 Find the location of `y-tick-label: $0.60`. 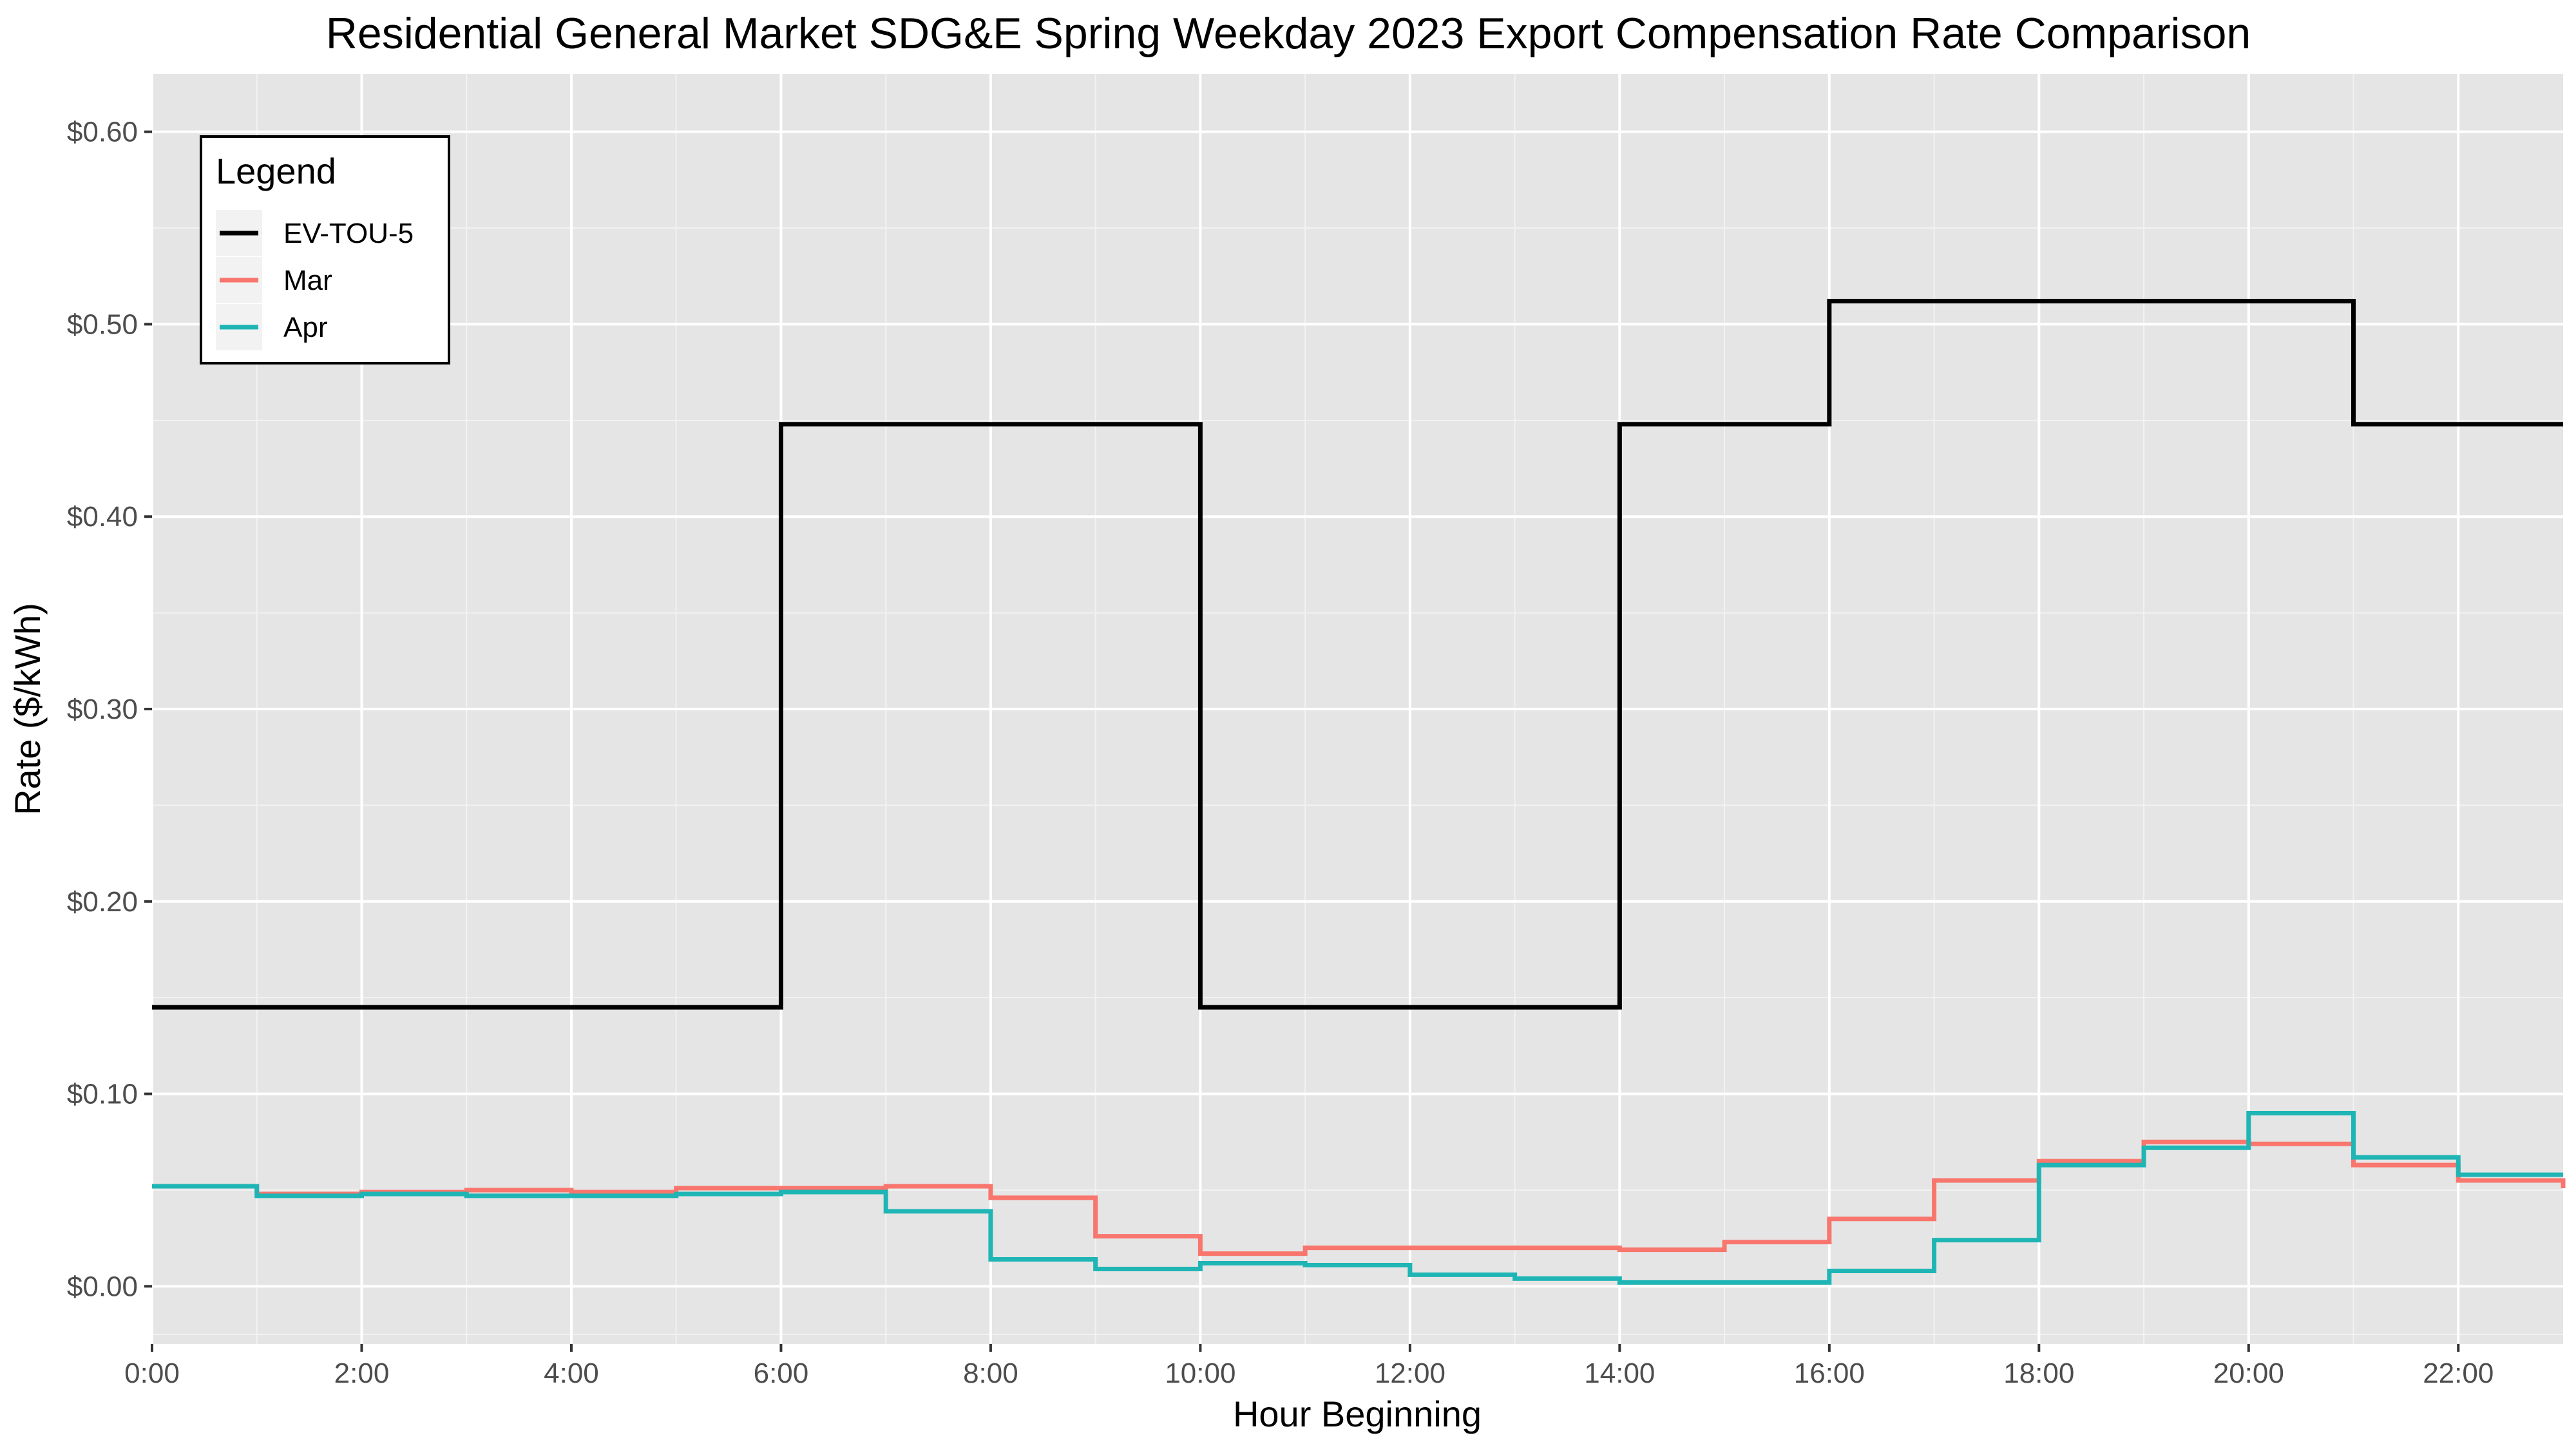

y-tick-label: $0.60 is located at coordinates (102, 132).